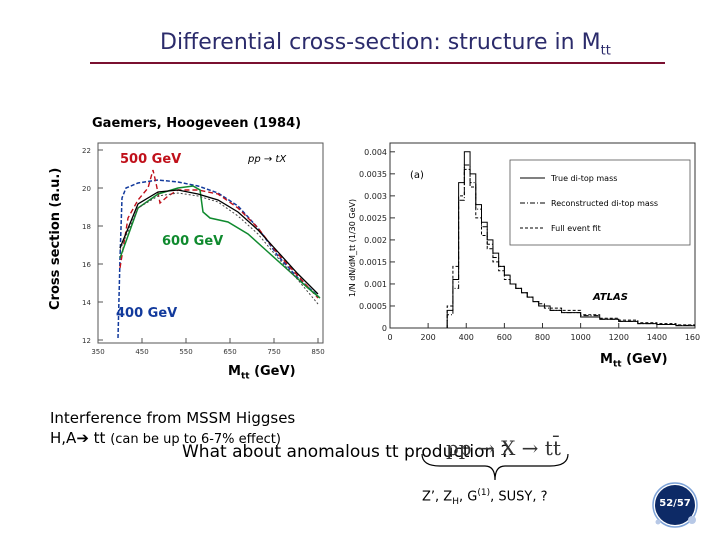  I want to click on mass-label-600: 600 GeV, so click(193, 241).